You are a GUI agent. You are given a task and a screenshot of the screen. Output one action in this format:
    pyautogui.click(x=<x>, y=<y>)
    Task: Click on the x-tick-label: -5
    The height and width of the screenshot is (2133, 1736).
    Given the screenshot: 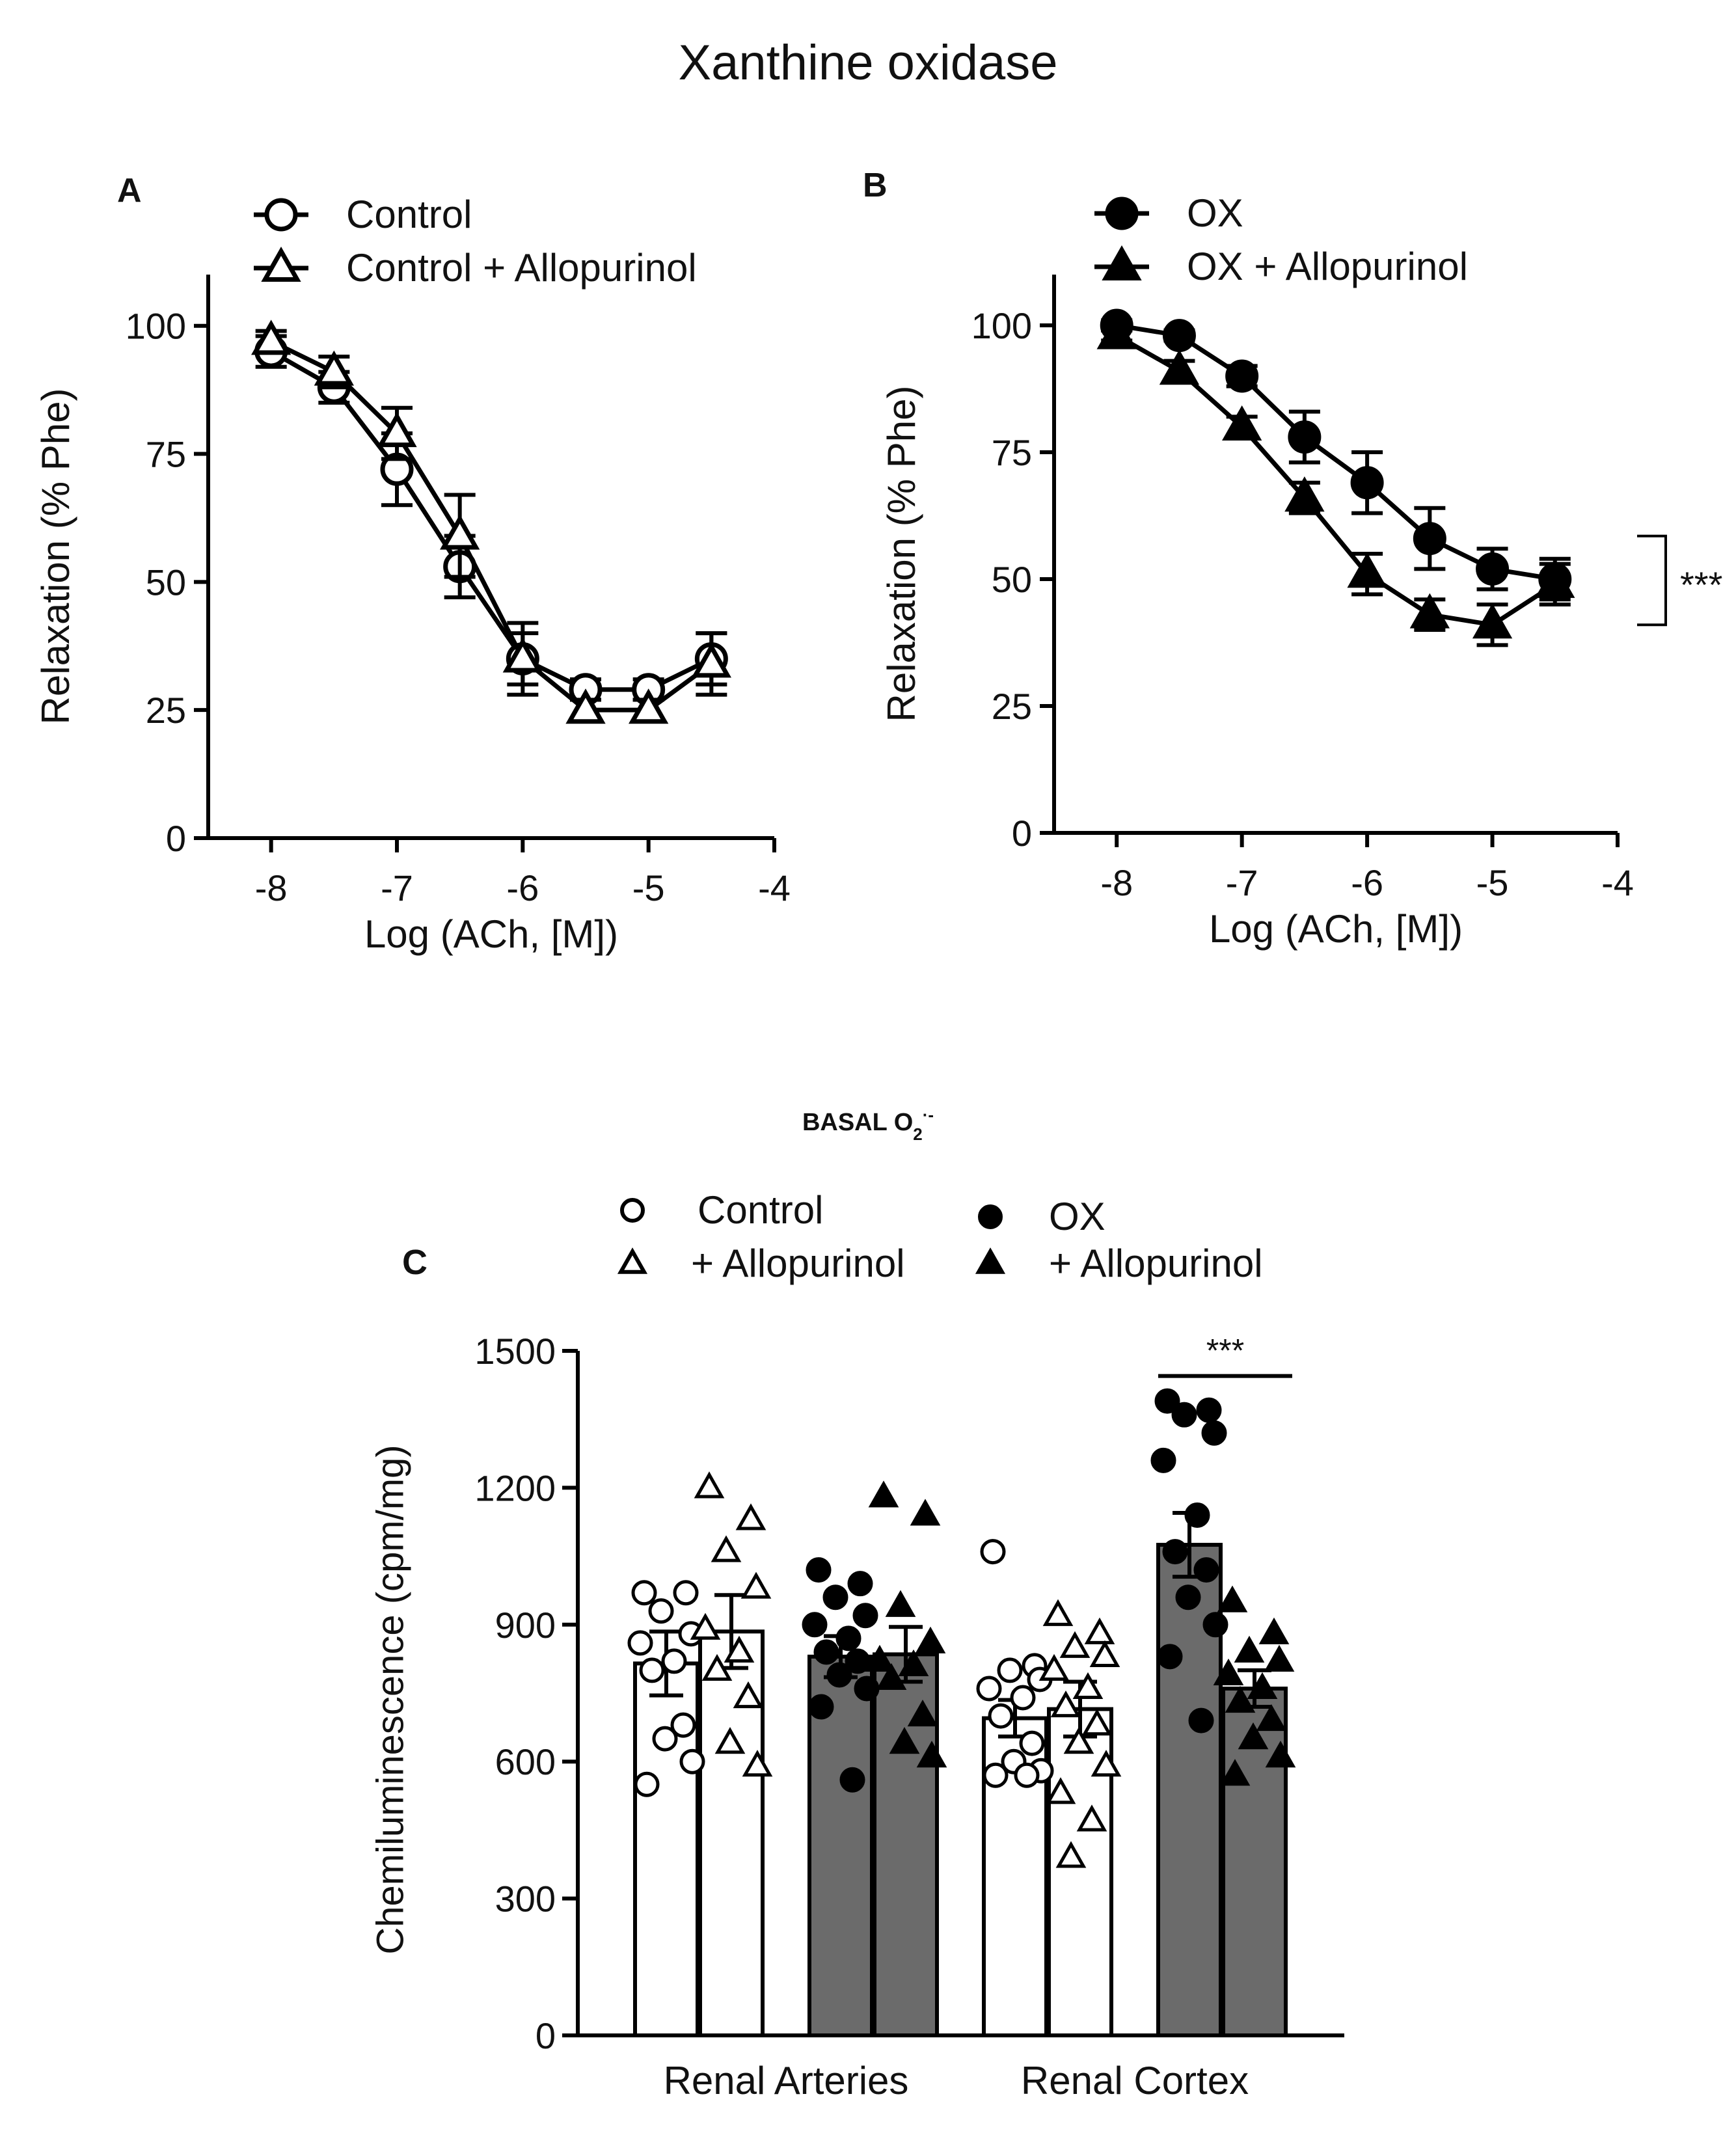 What is the action you would take?
    pyautogui.click(x=1492, y=882)
    